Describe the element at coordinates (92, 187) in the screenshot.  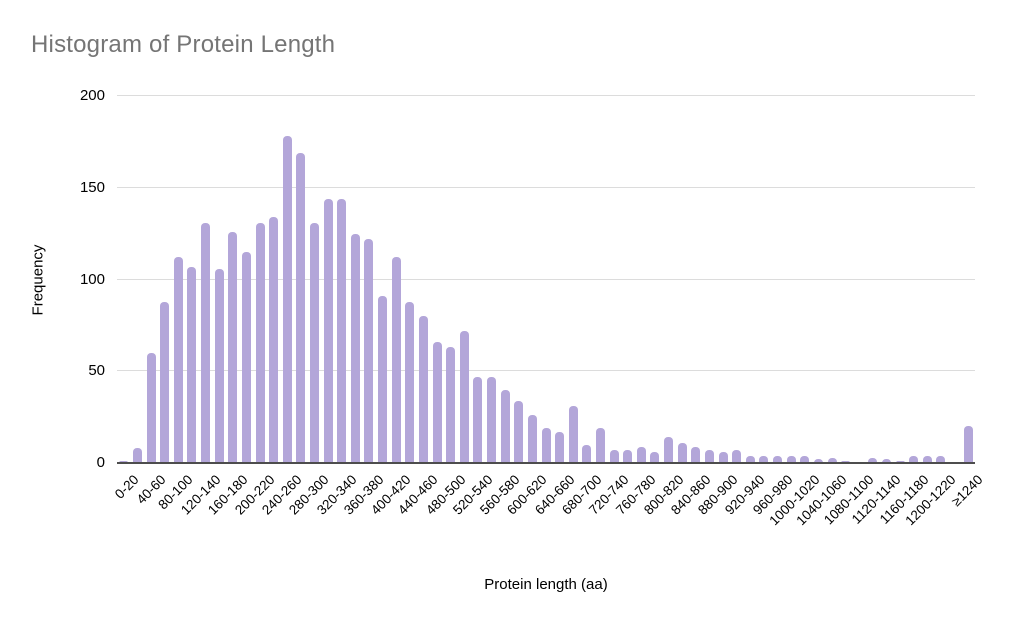
I see `y-tick-label: 150` at that location.